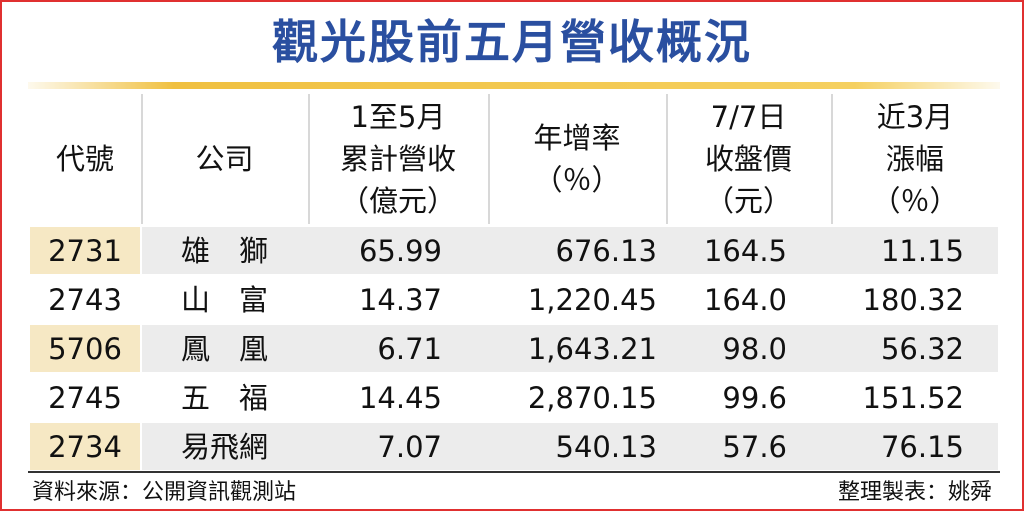 Image resolution: width=1024 pixels, height=511 pixels. I want to click on credit: 整理製表：姚舜, so click(914, 492).